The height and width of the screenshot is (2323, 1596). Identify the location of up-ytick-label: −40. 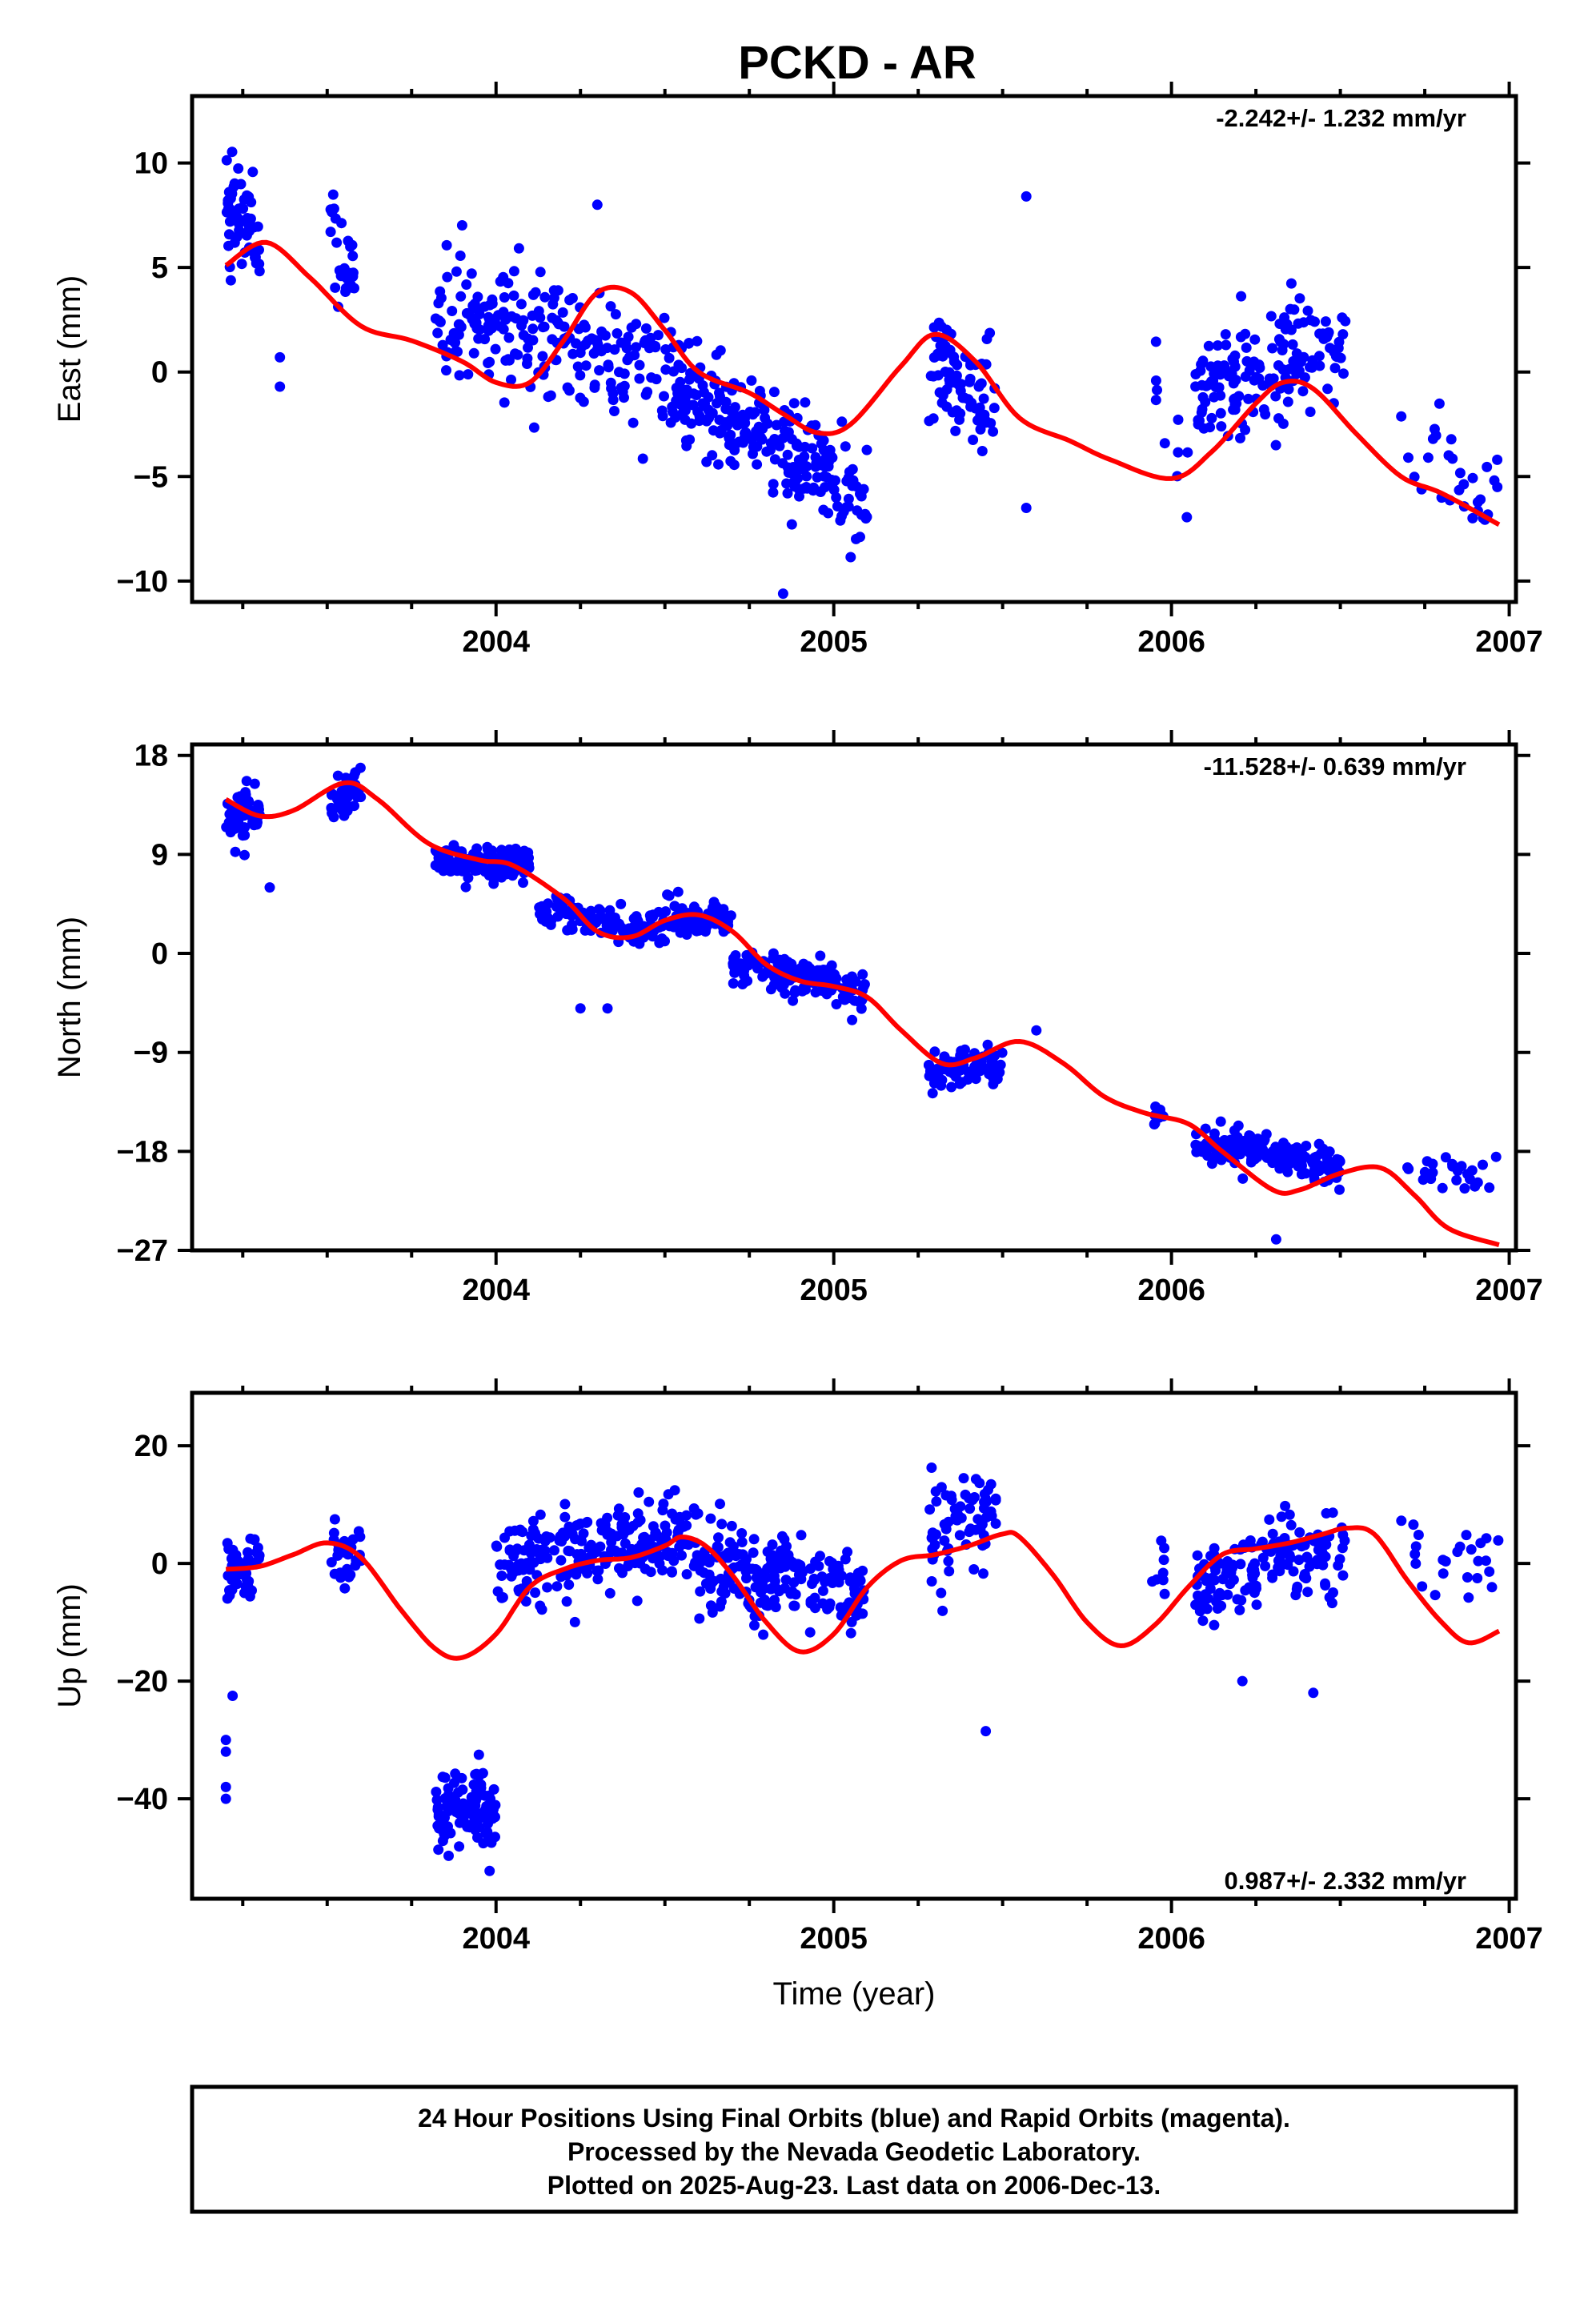
(142, 1799).